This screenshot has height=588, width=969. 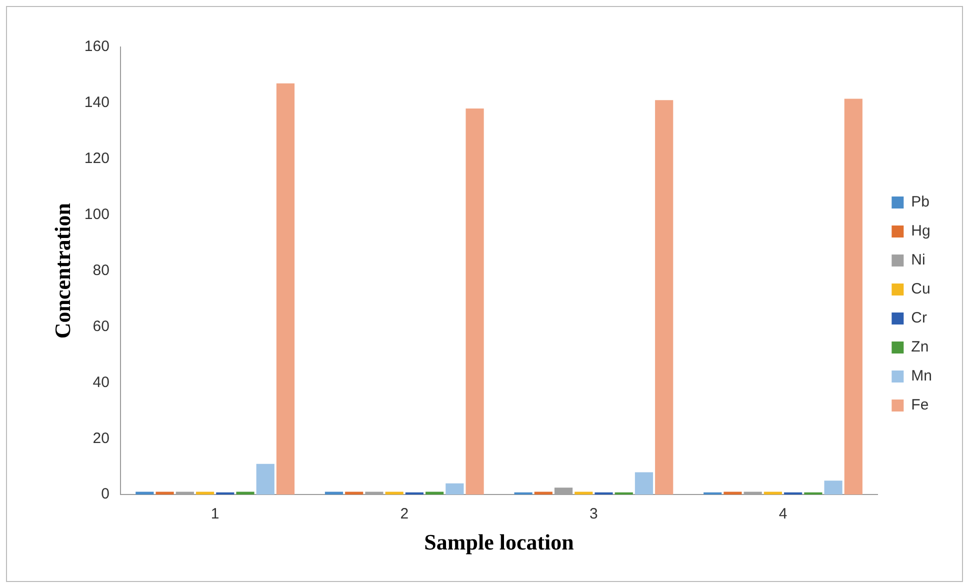 I want to click on y-axis-title: Concentration, so click(x=62, y=270).